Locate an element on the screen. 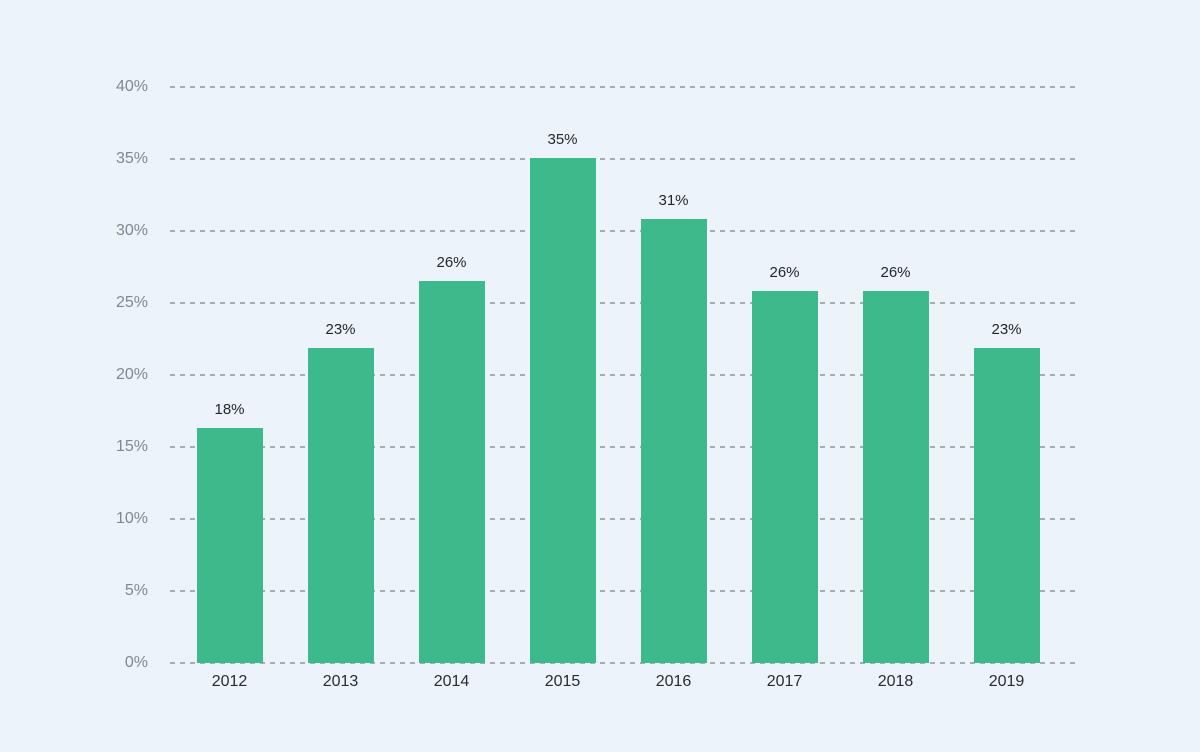 Image resolution: width=1200 pixels, height=752 pixels. x-axis-label: 2015 is located at coordinates (562, 681).